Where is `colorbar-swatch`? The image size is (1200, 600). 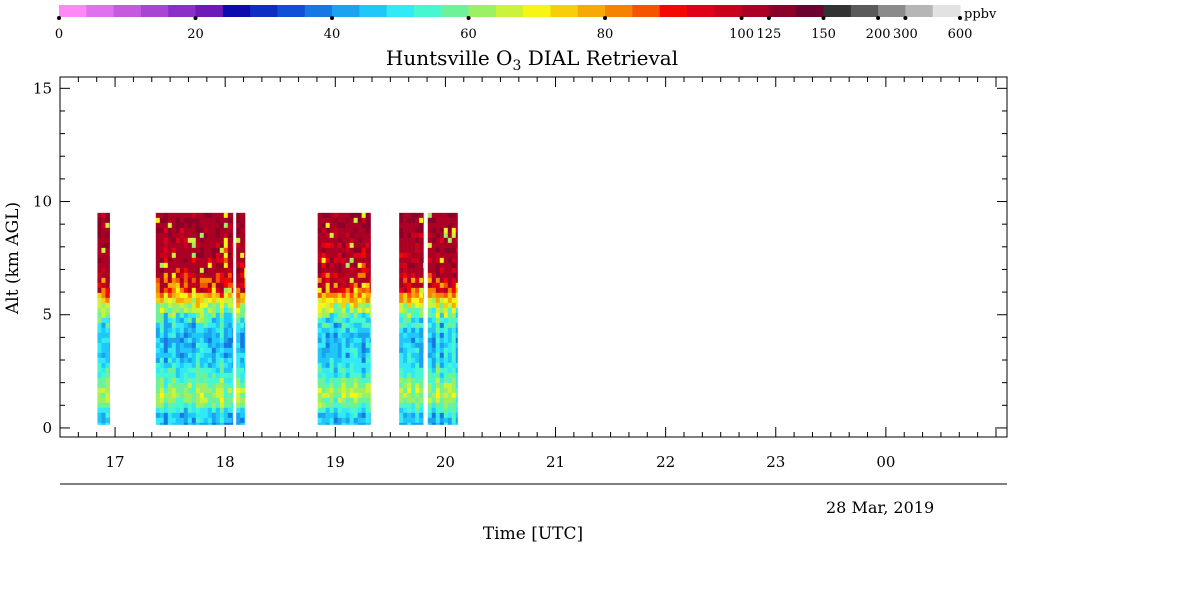
colorbar-swatch is located at coordinates (564, 11).